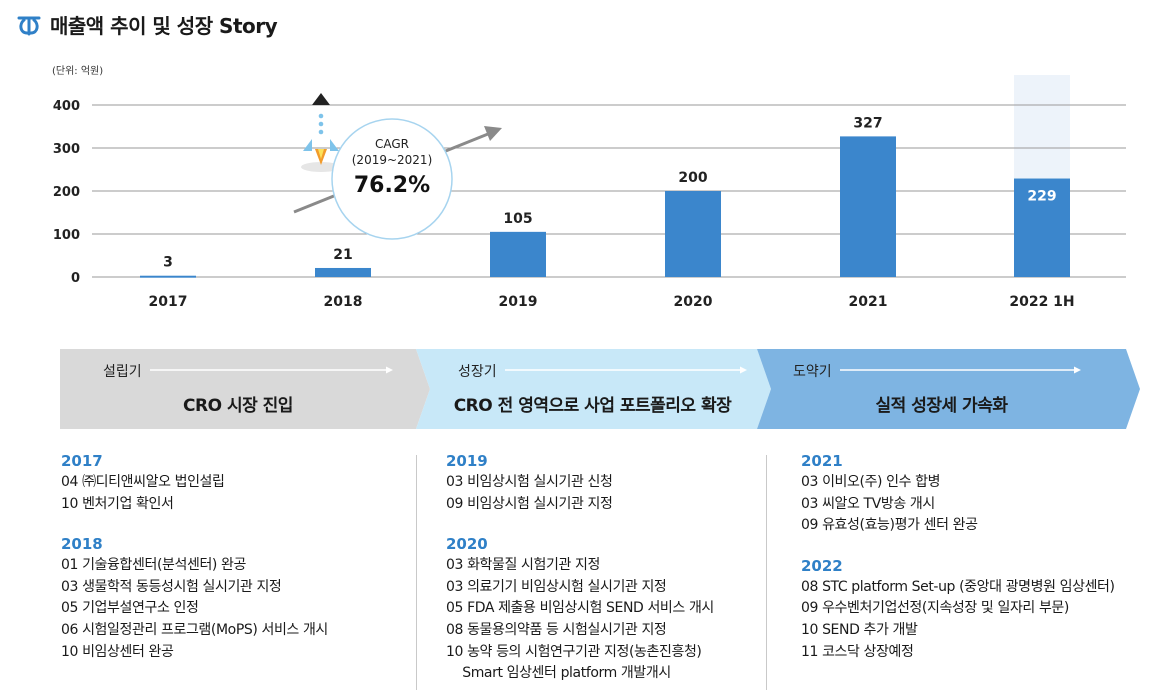 This screenshot has width=1155, height=693. Describe the element at coordinates (693, 234) in the screenshot. I see `bar-2020` at that location.